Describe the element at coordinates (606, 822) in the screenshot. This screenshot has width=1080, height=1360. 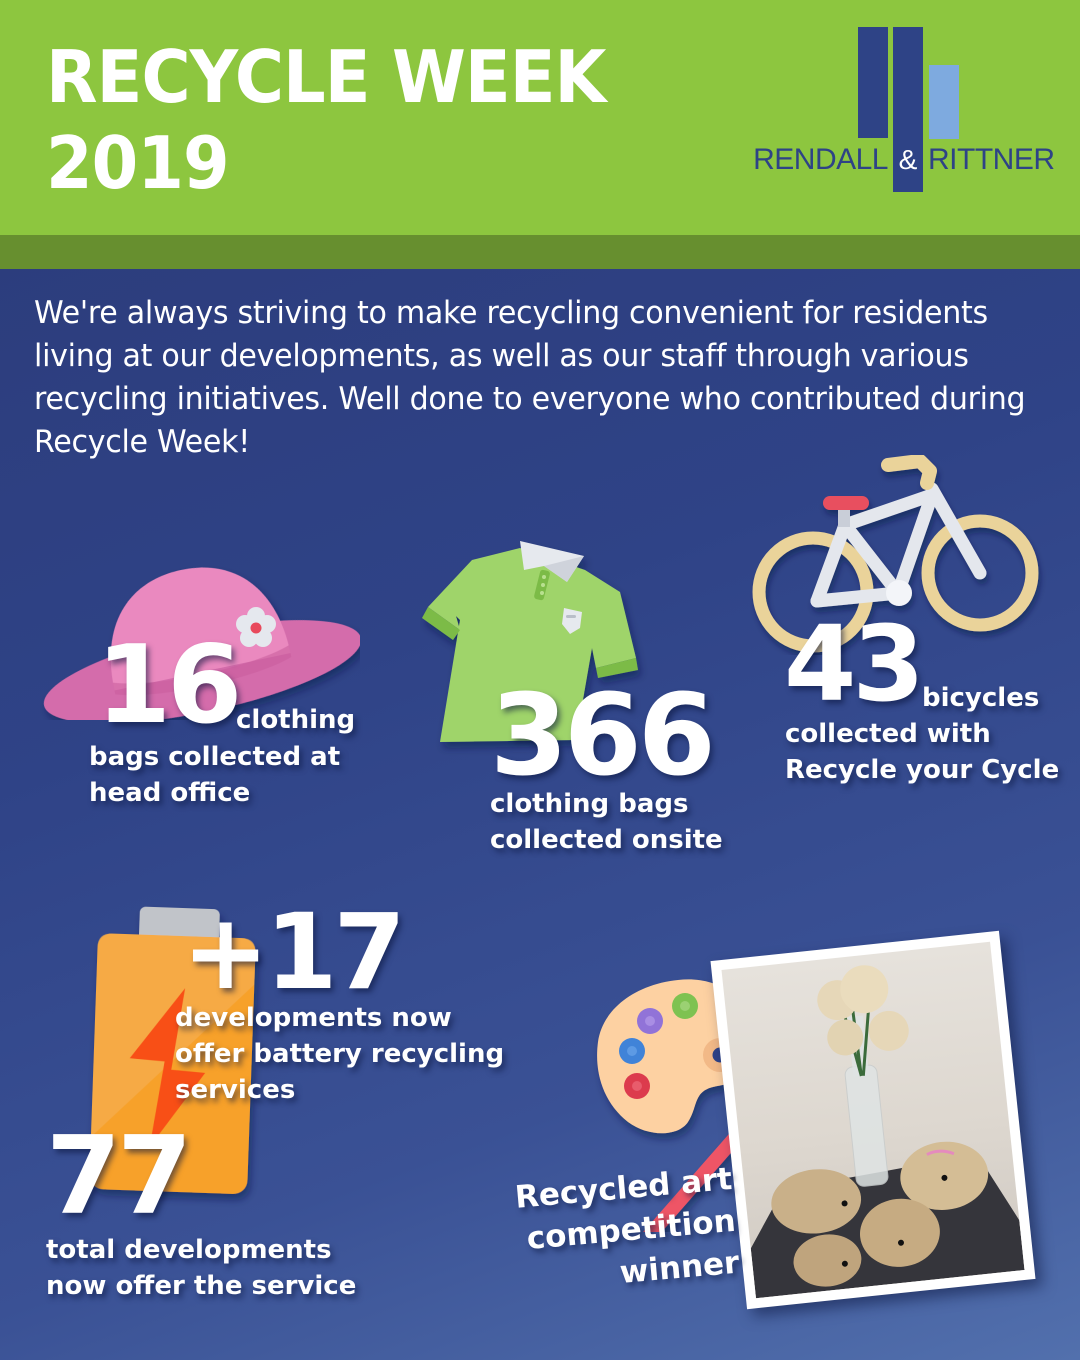
I see `stat-onsite-label: clothing bags collected onsite` at that location.